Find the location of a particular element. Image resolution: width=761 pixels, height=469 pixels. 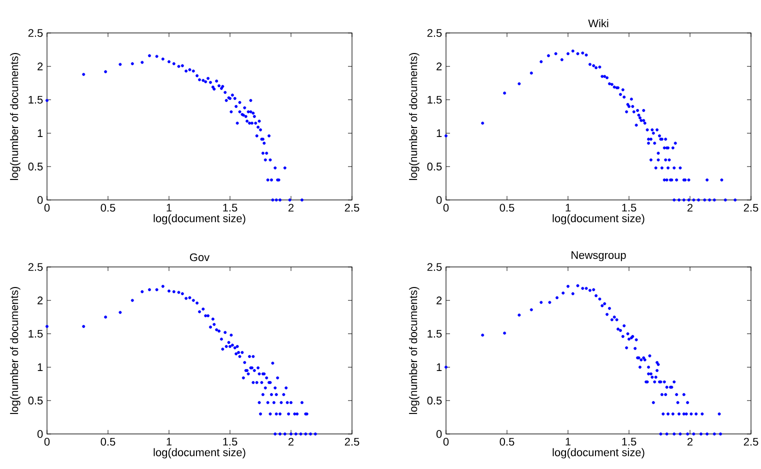

chart-title: Wiki is located at coordinates (598, 23).